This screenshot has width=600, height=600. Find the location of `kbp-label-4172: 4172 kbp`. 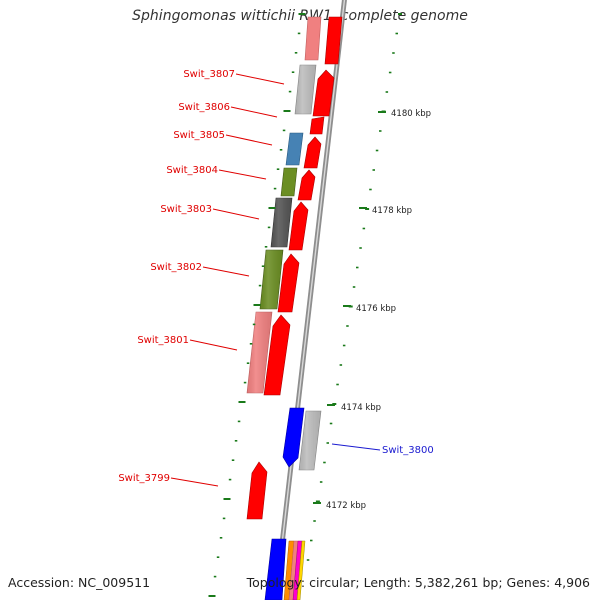

kbp-label-4172: 4172 kbp is located at coordinates (346, 506).